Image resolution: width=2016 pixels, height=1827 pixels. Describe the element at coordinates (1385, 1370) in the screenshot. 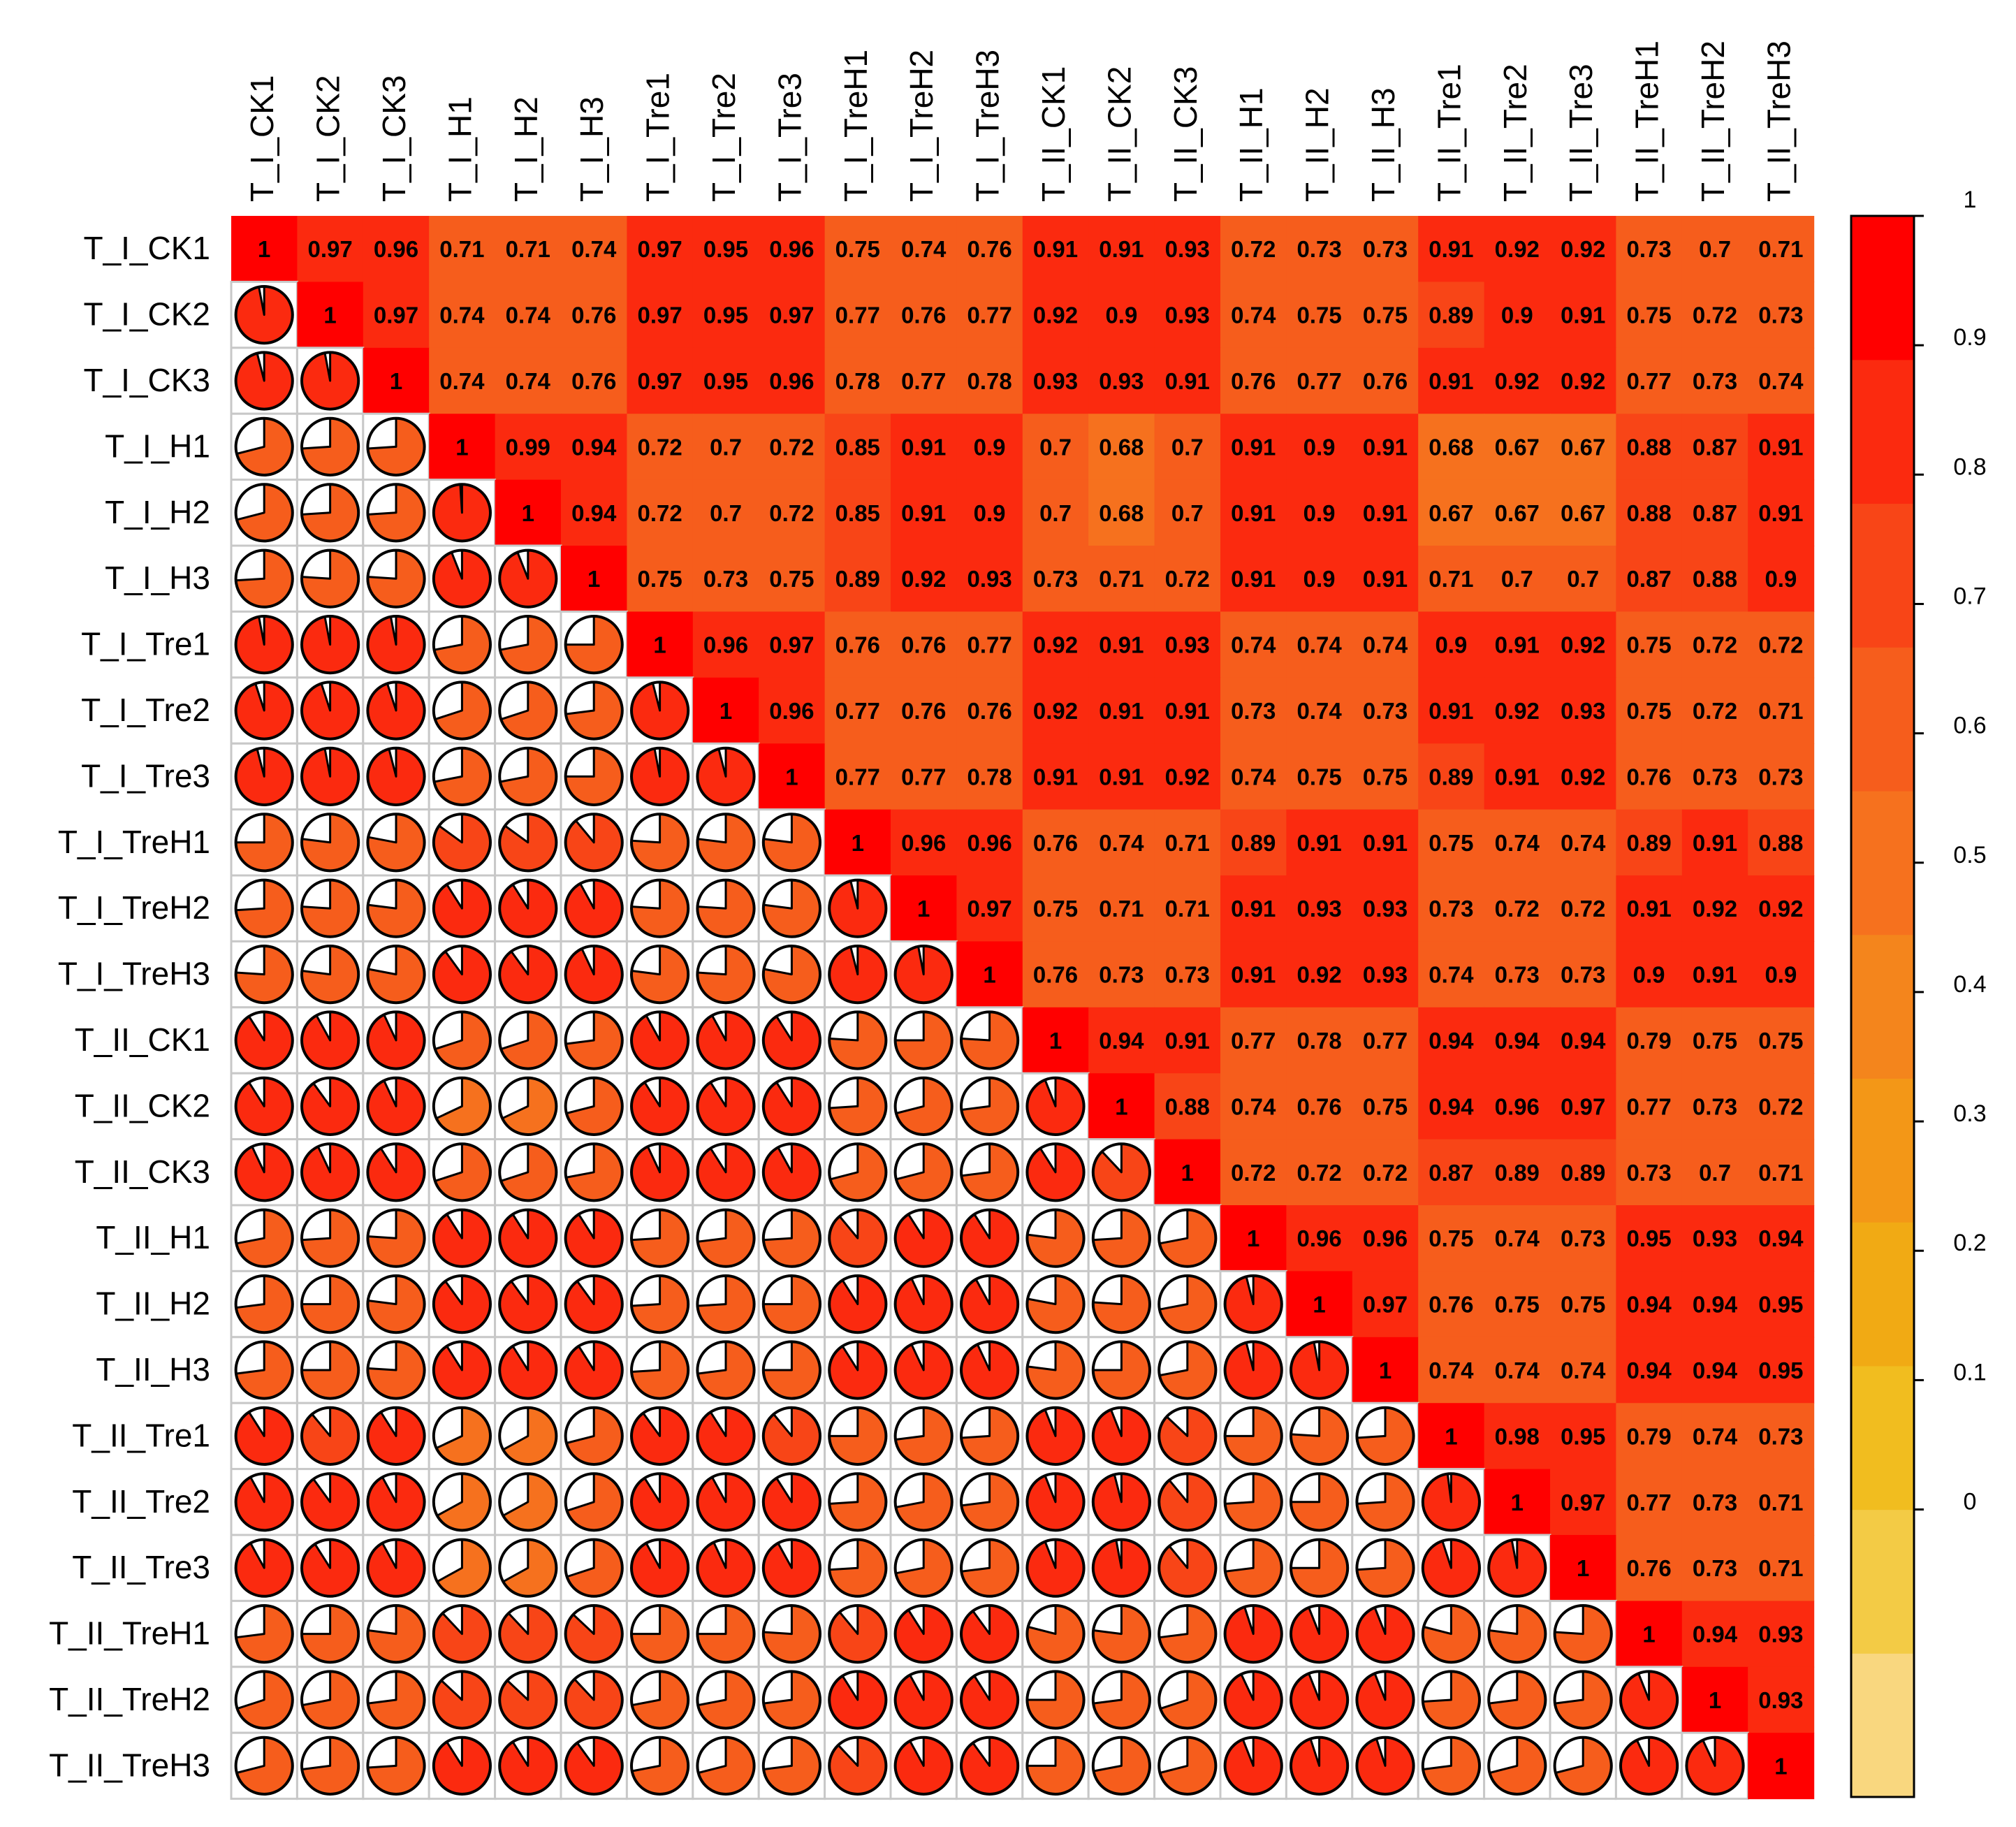

I see `cell-value-label: 1` at that location.